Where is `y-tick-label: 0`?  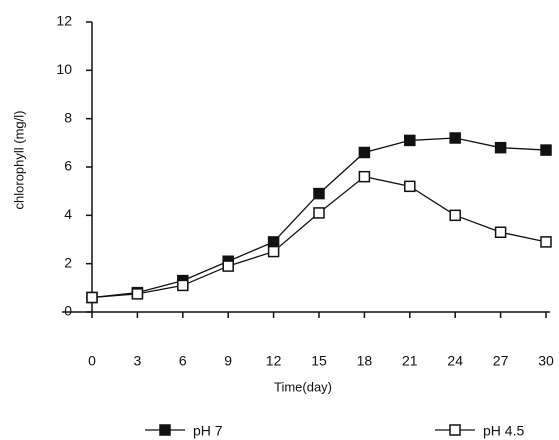 y-tick-label: 0 is located at coordinates (68, 311).